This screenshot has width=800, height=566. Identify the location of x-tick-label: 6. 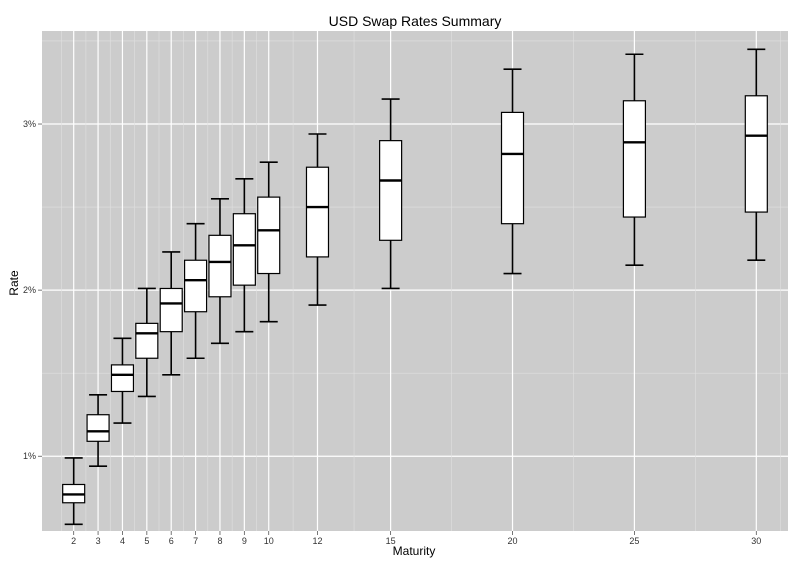
(171, 541).